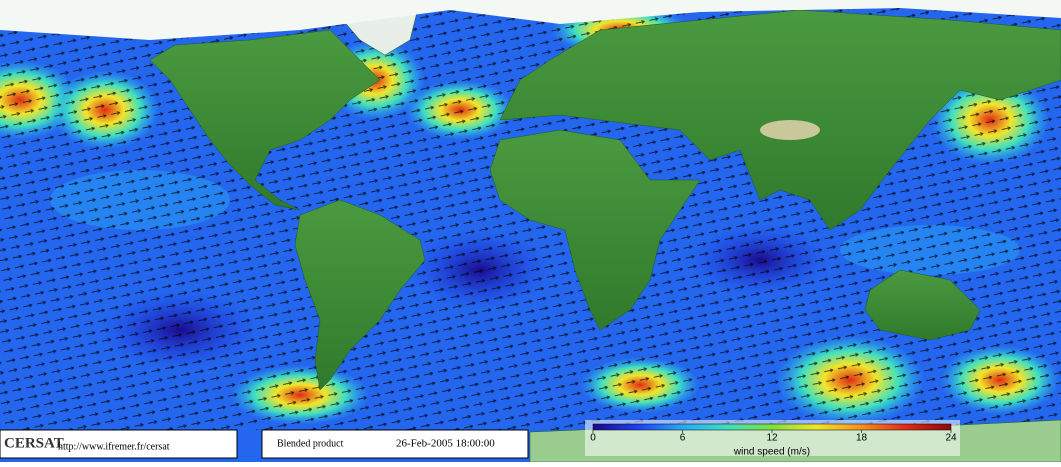 This screenshot has height=467, width=1061. What do you see at coordinates (771, 452) in the screenshot?
I see `colorbar-label: wind speed (m/s)` at bounding box center [771, 452].